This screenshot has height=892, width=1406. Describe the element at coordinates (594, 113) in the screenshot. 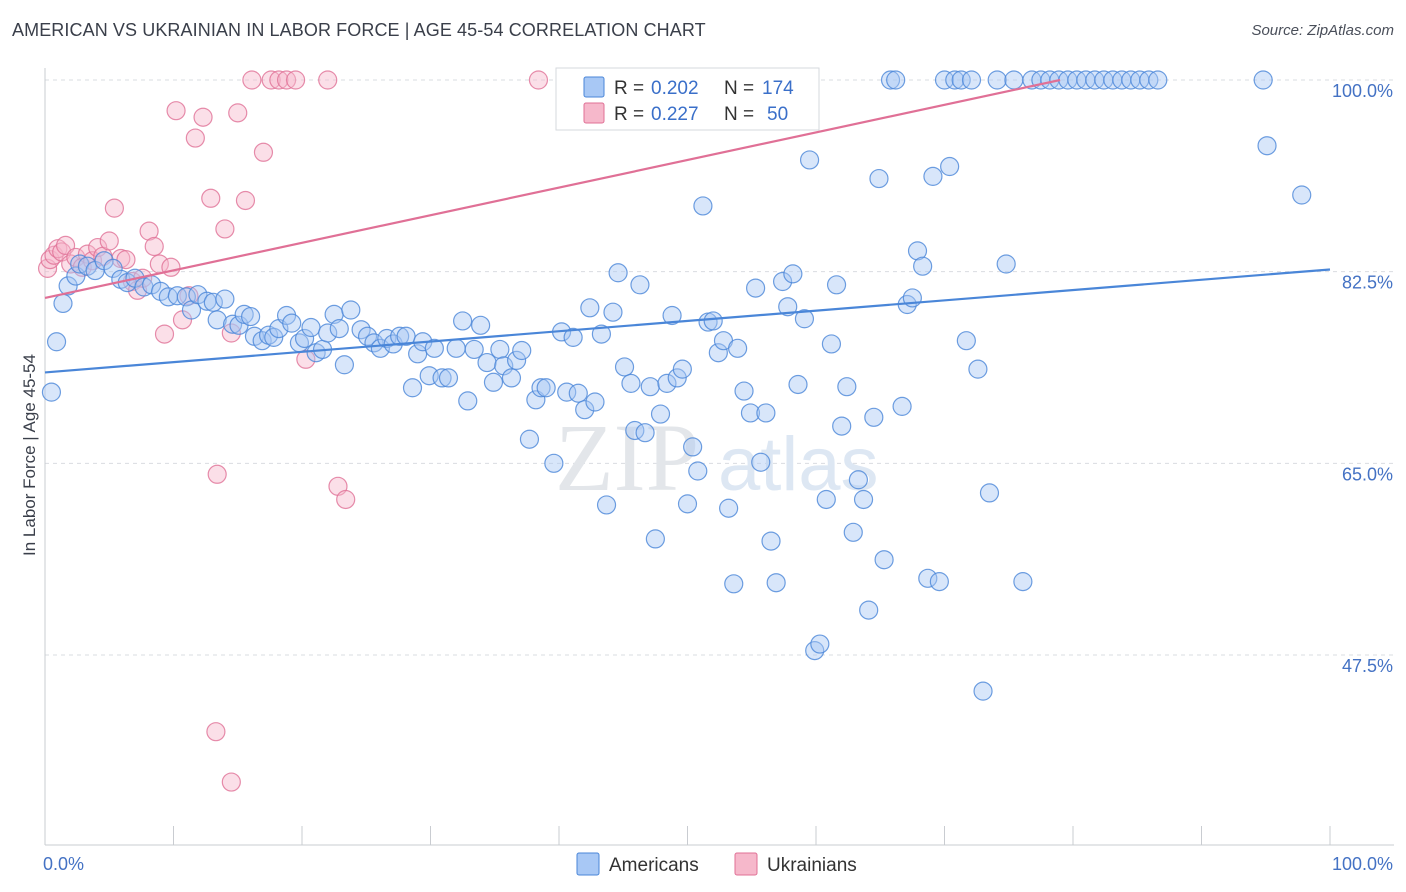

I see `legend-swatch-ukrainians` at that location.